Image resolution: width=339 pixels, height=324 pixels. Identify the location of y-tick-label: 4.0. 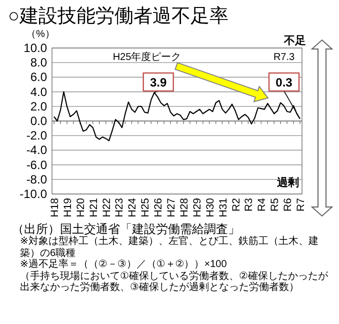
(39, 91).